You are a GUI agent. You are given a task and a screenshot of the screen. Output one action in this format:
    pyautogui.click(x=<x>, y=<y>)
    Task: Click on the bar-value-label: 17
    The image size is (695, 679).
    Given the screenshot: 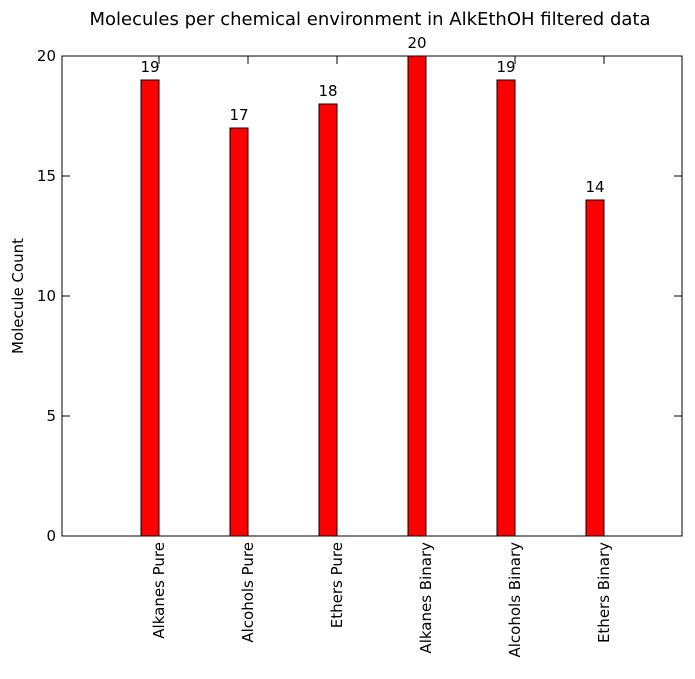 What is the action you would take?
    pyautogui.click(x=238, y=115)
    